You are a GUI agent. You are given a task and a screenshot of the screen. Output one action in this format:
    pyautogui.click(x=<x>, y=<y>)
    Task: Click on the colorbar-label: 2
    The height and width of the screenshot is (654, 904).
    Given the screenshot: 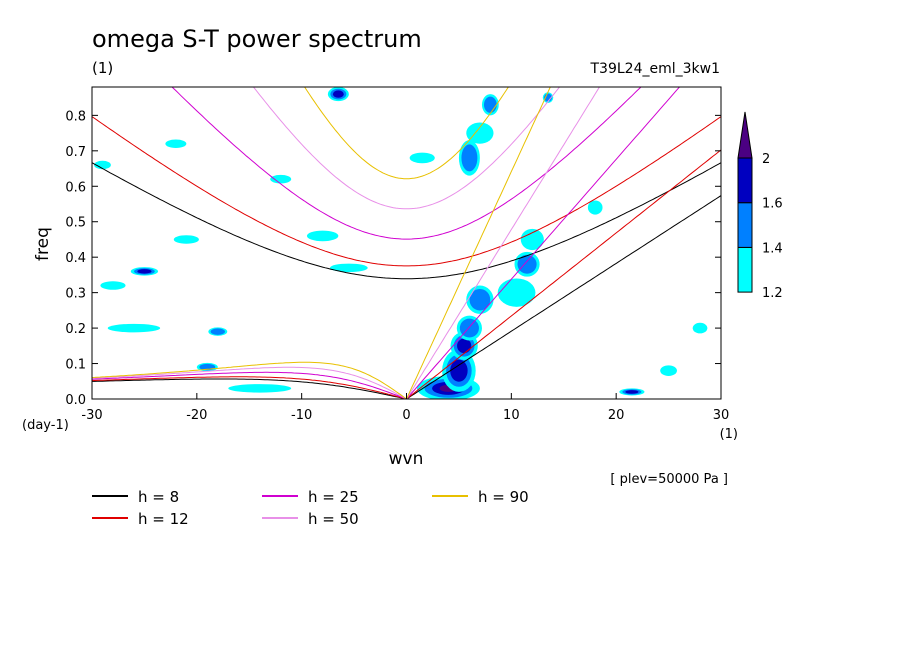 What is the action you would take?
    pyautogui.click(x=766, y=159)
    